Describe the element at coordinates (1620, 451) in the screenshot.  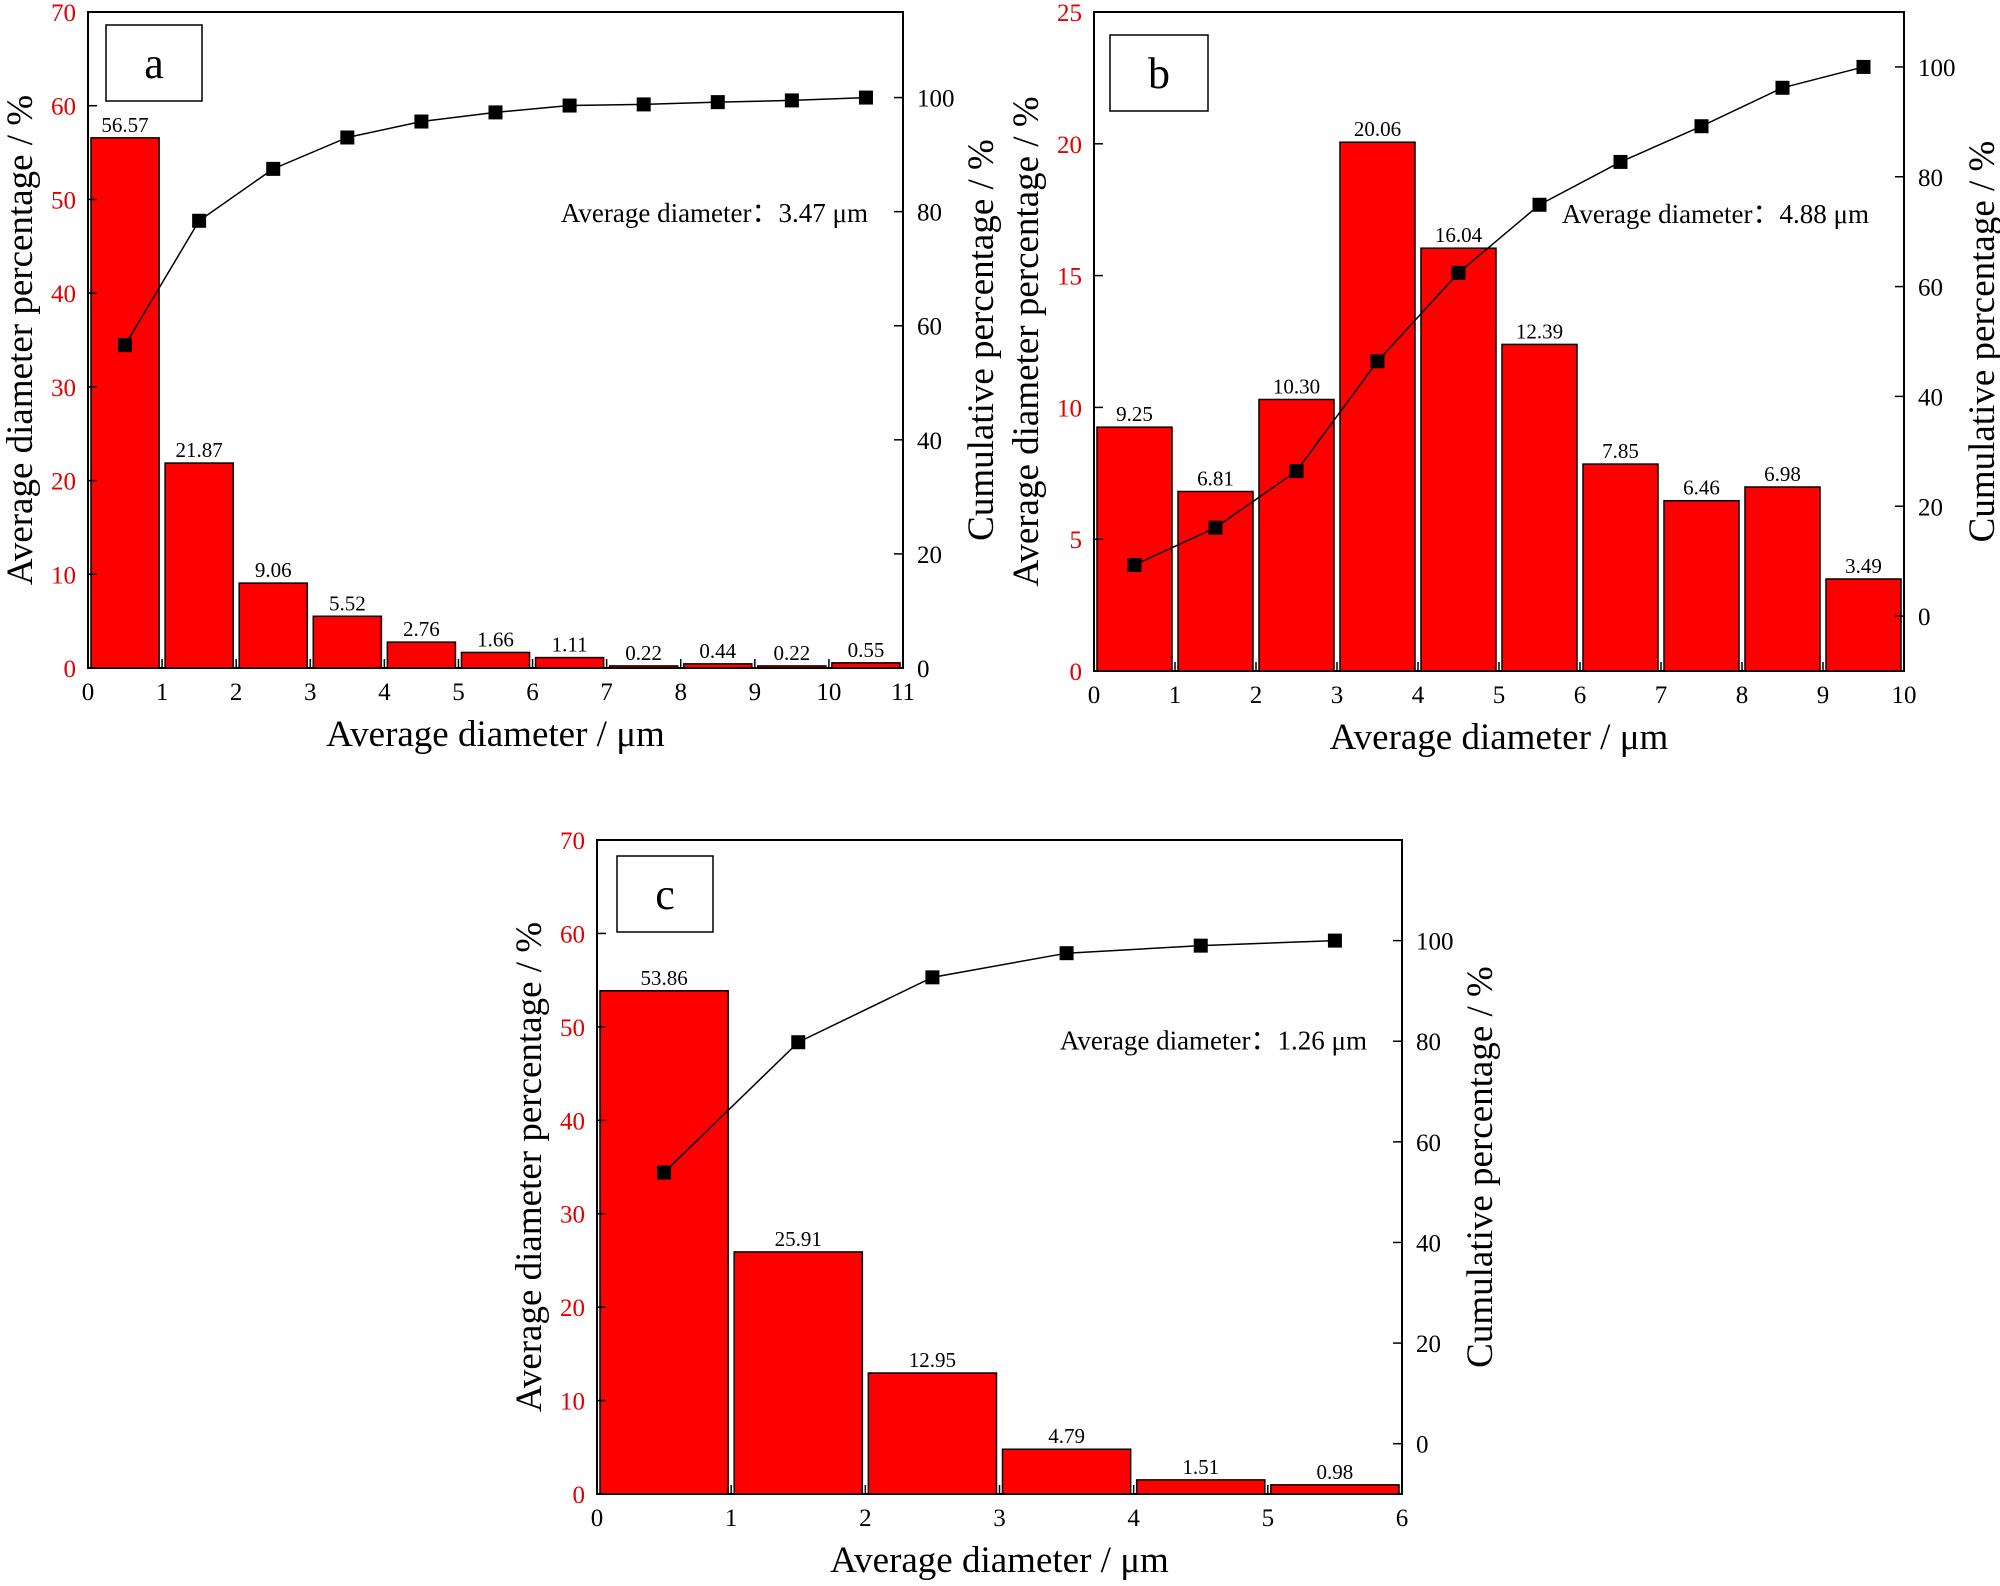
I see `bar-data-label: 7.85` at that location.